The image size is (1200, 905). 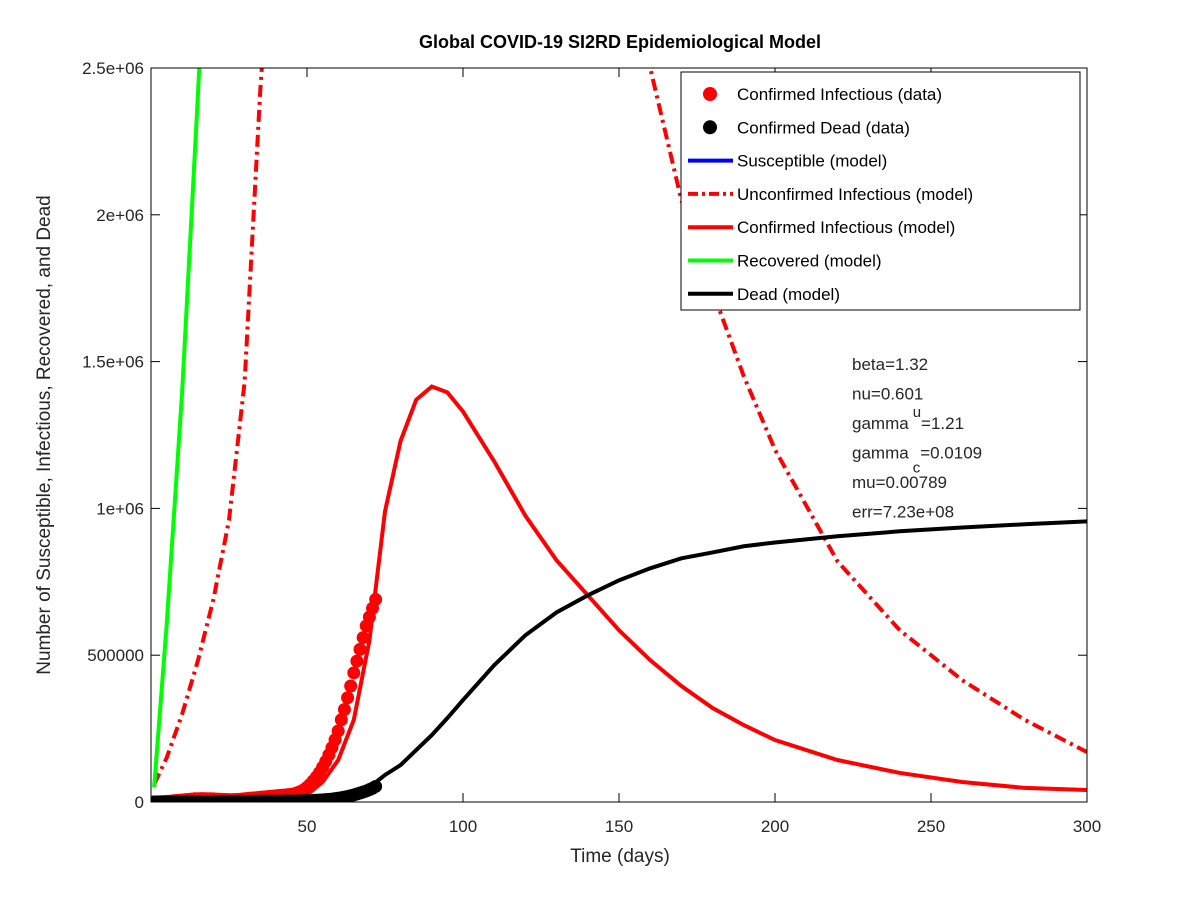 I want to click on legend-box, so click(x=880, y=191).